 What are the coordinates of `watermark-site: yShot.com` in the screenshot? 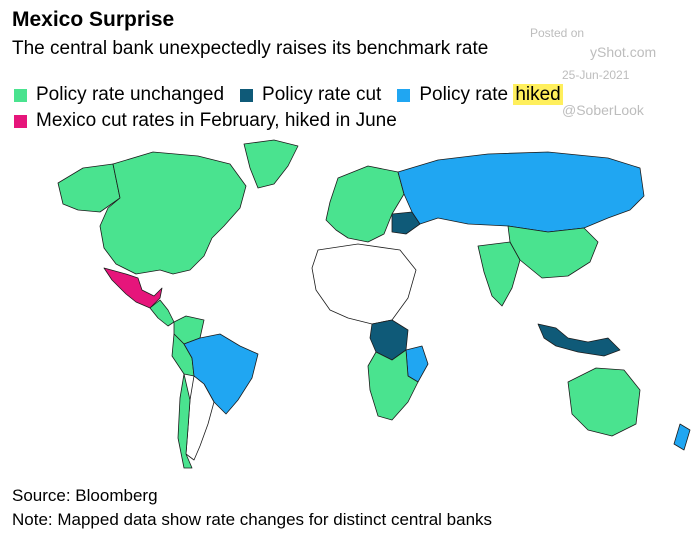 It's located at (623, 52).